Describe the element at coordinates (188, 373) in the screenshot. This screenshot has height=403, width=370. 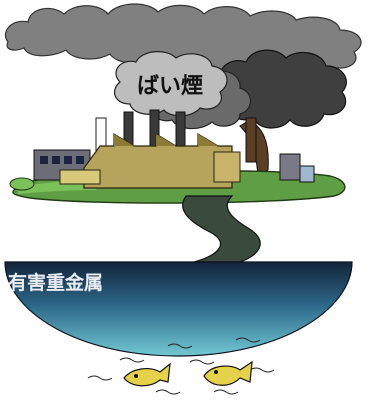
I see `dead-fish-icon` at that location.